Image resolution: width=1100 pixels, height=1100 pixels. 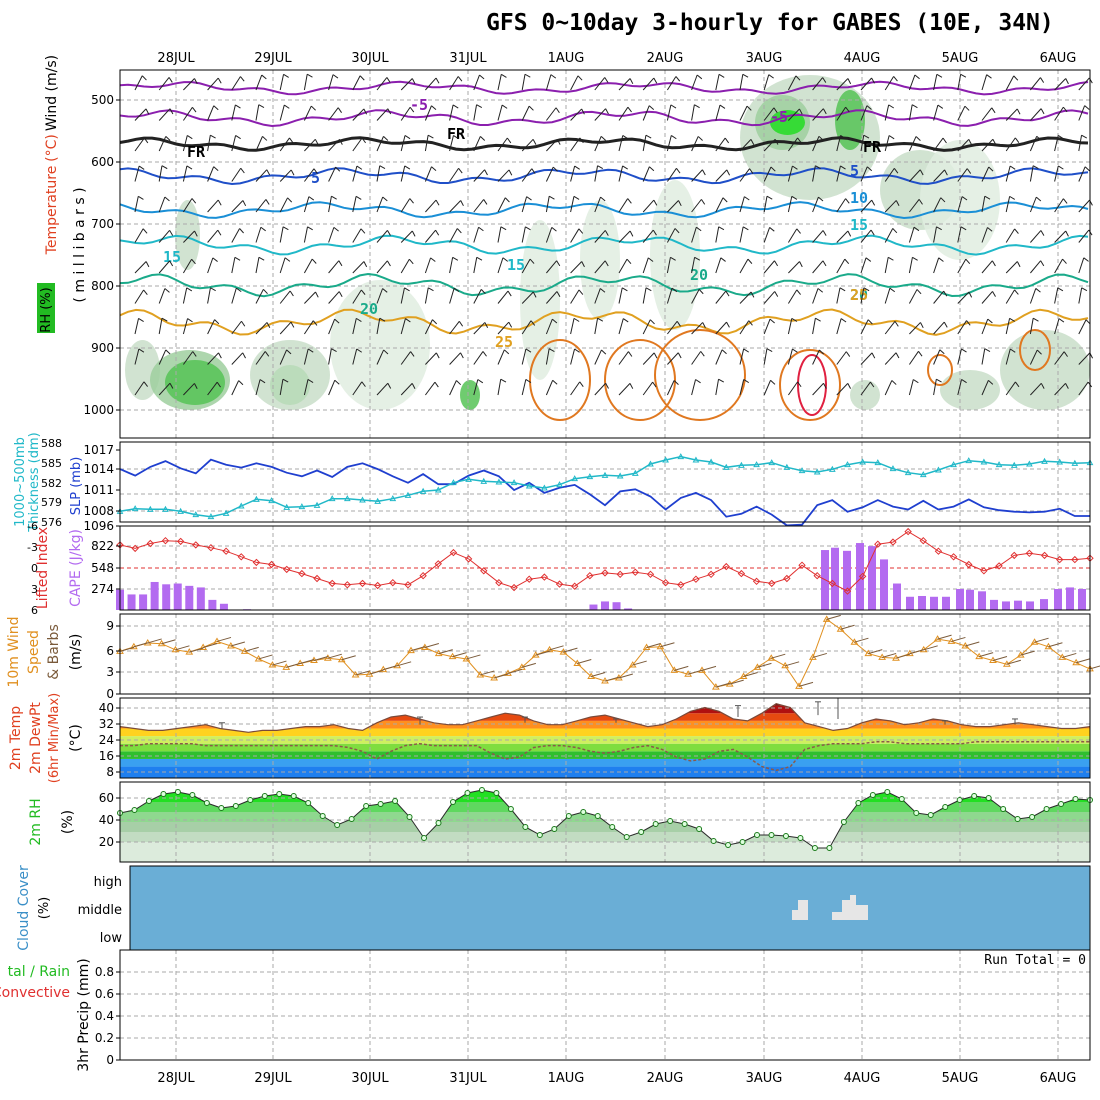 I want to click on isotherm-30-loop, so click(x=810, y=385).